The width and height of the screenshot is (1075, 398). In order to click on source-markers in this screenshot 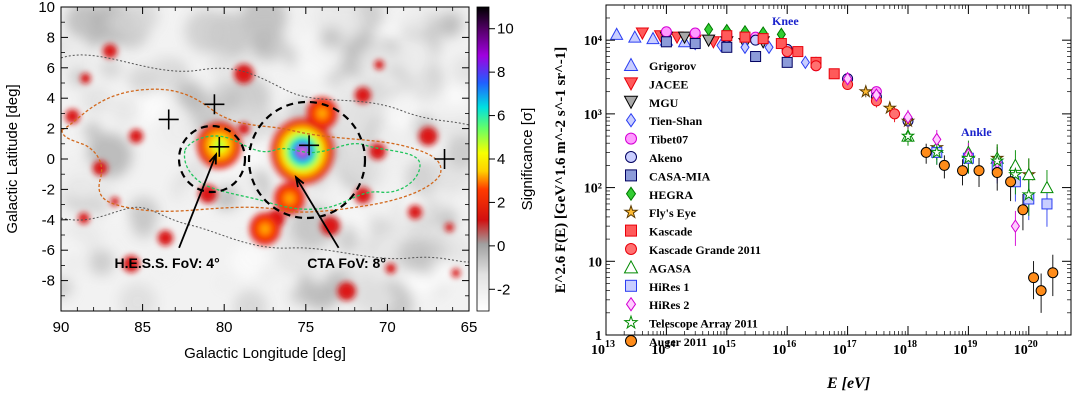, I will do `click(306, 131)`.